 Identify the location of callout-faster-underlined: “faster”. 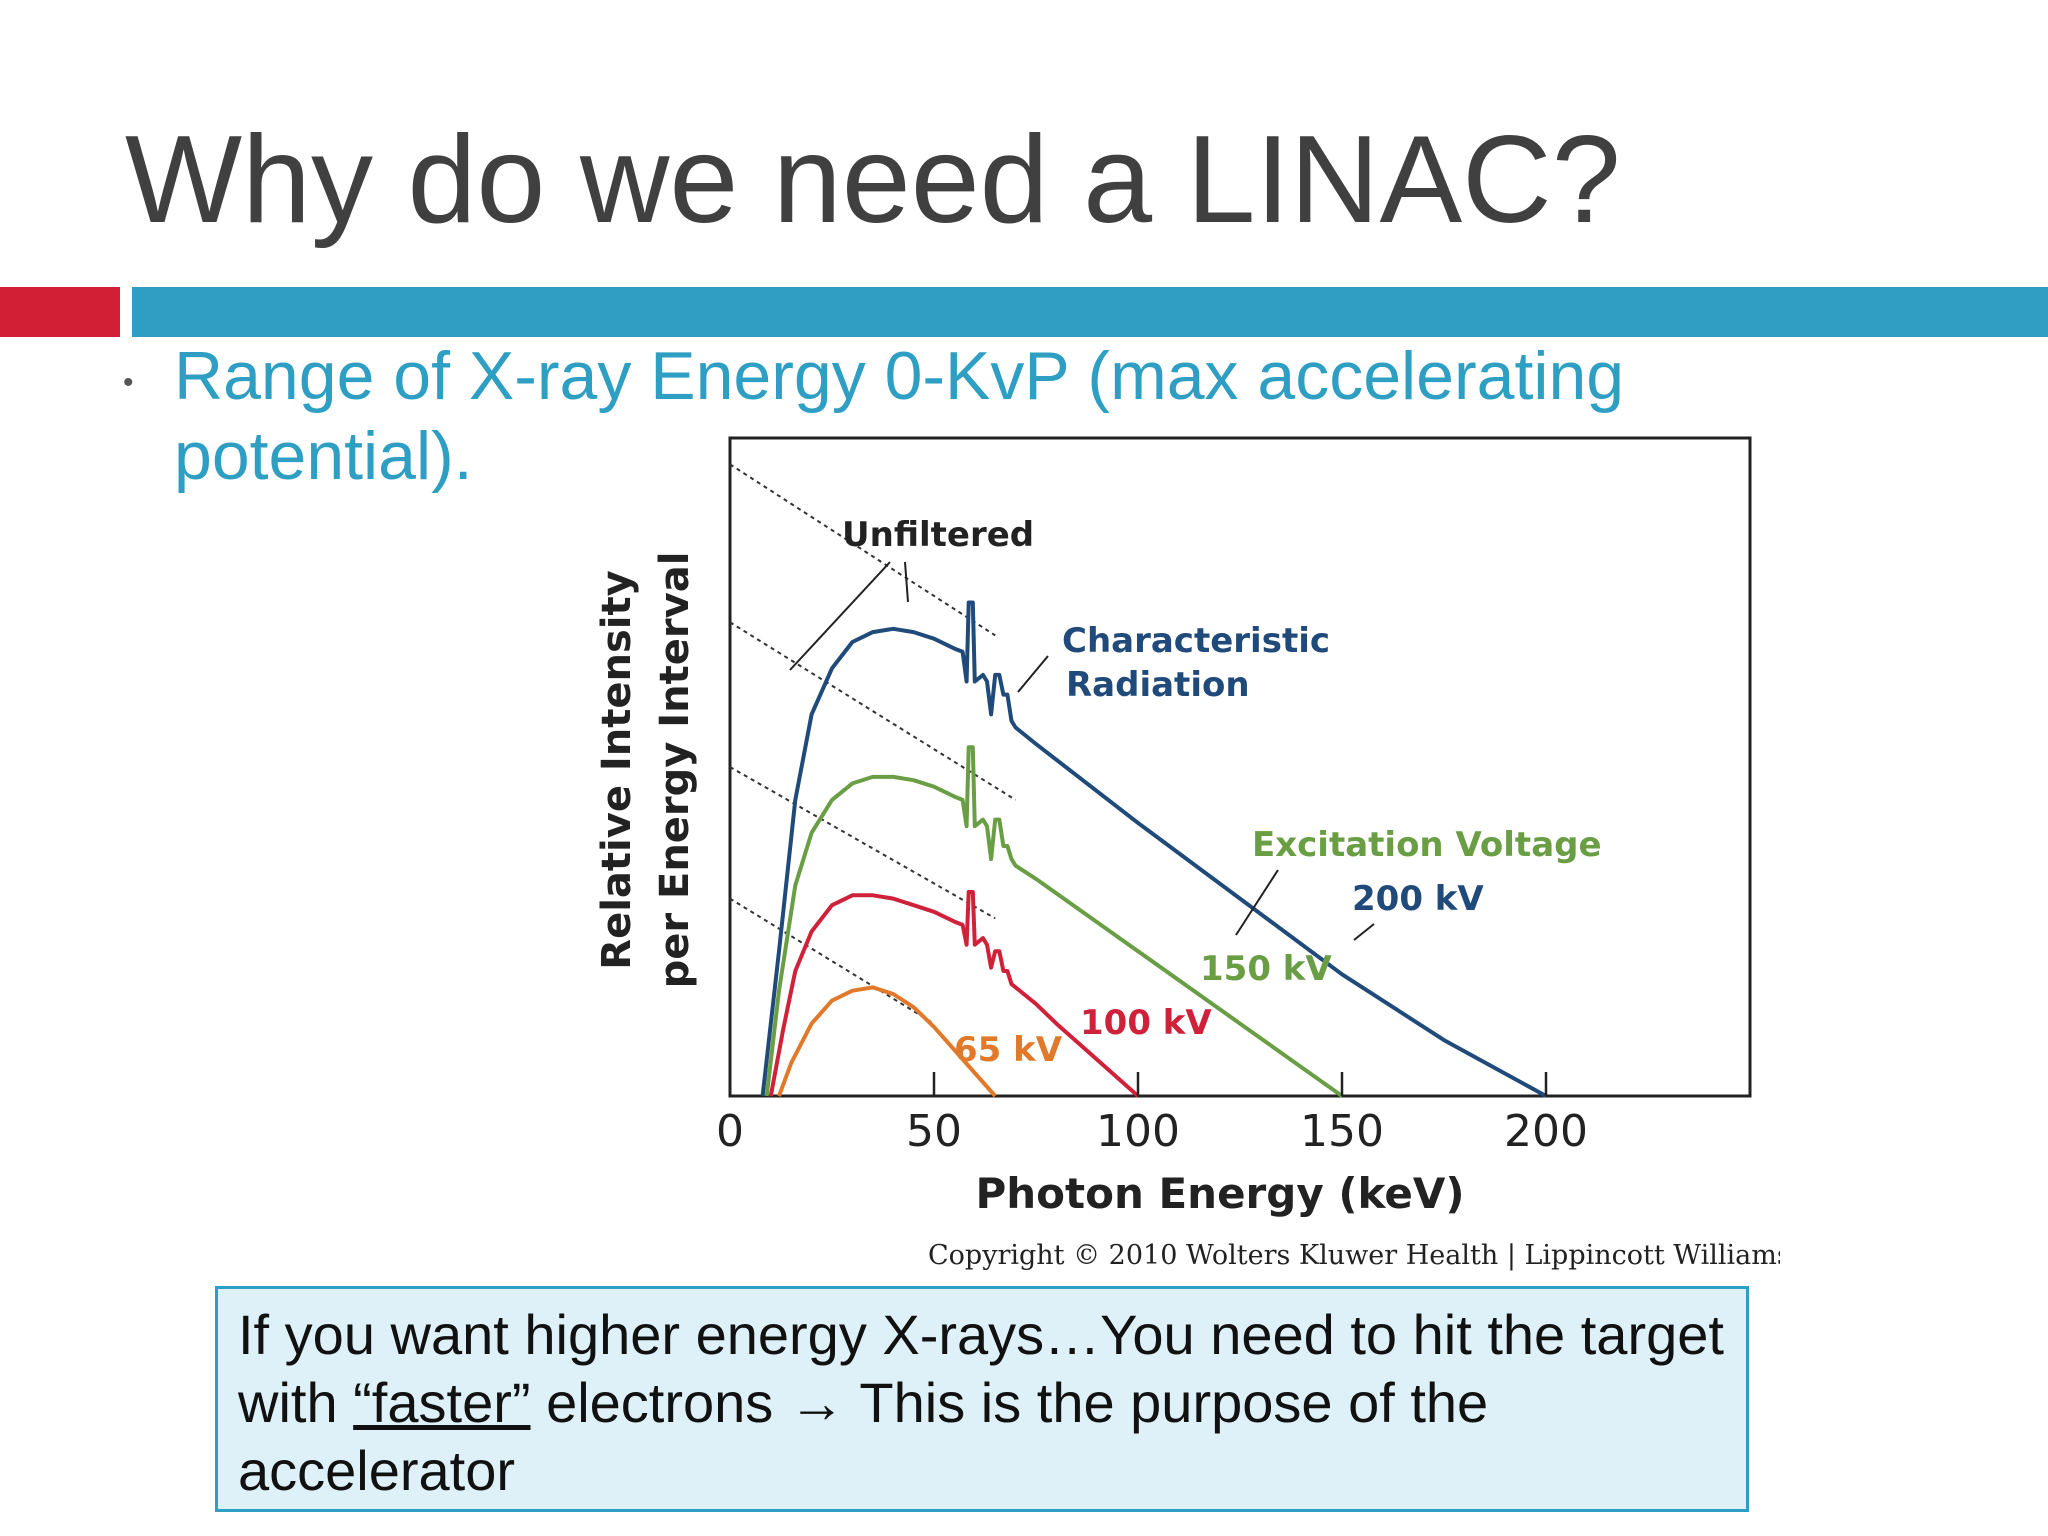
(442, 1402).